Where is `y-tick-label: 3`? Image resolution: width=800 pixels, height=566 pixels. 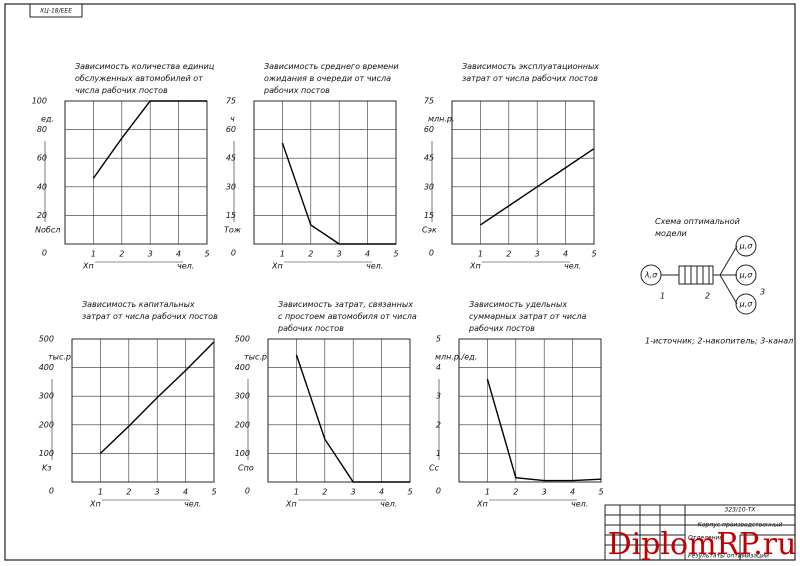 y-tick-label: 3 is located at coordinates (438, 396).